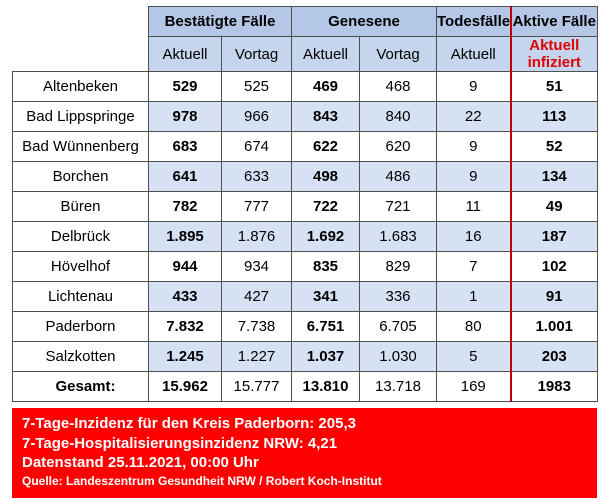 This screenshot has width=607, height=502. I want to click on cell-genesen-aktuell: 835, so click(325, 266).